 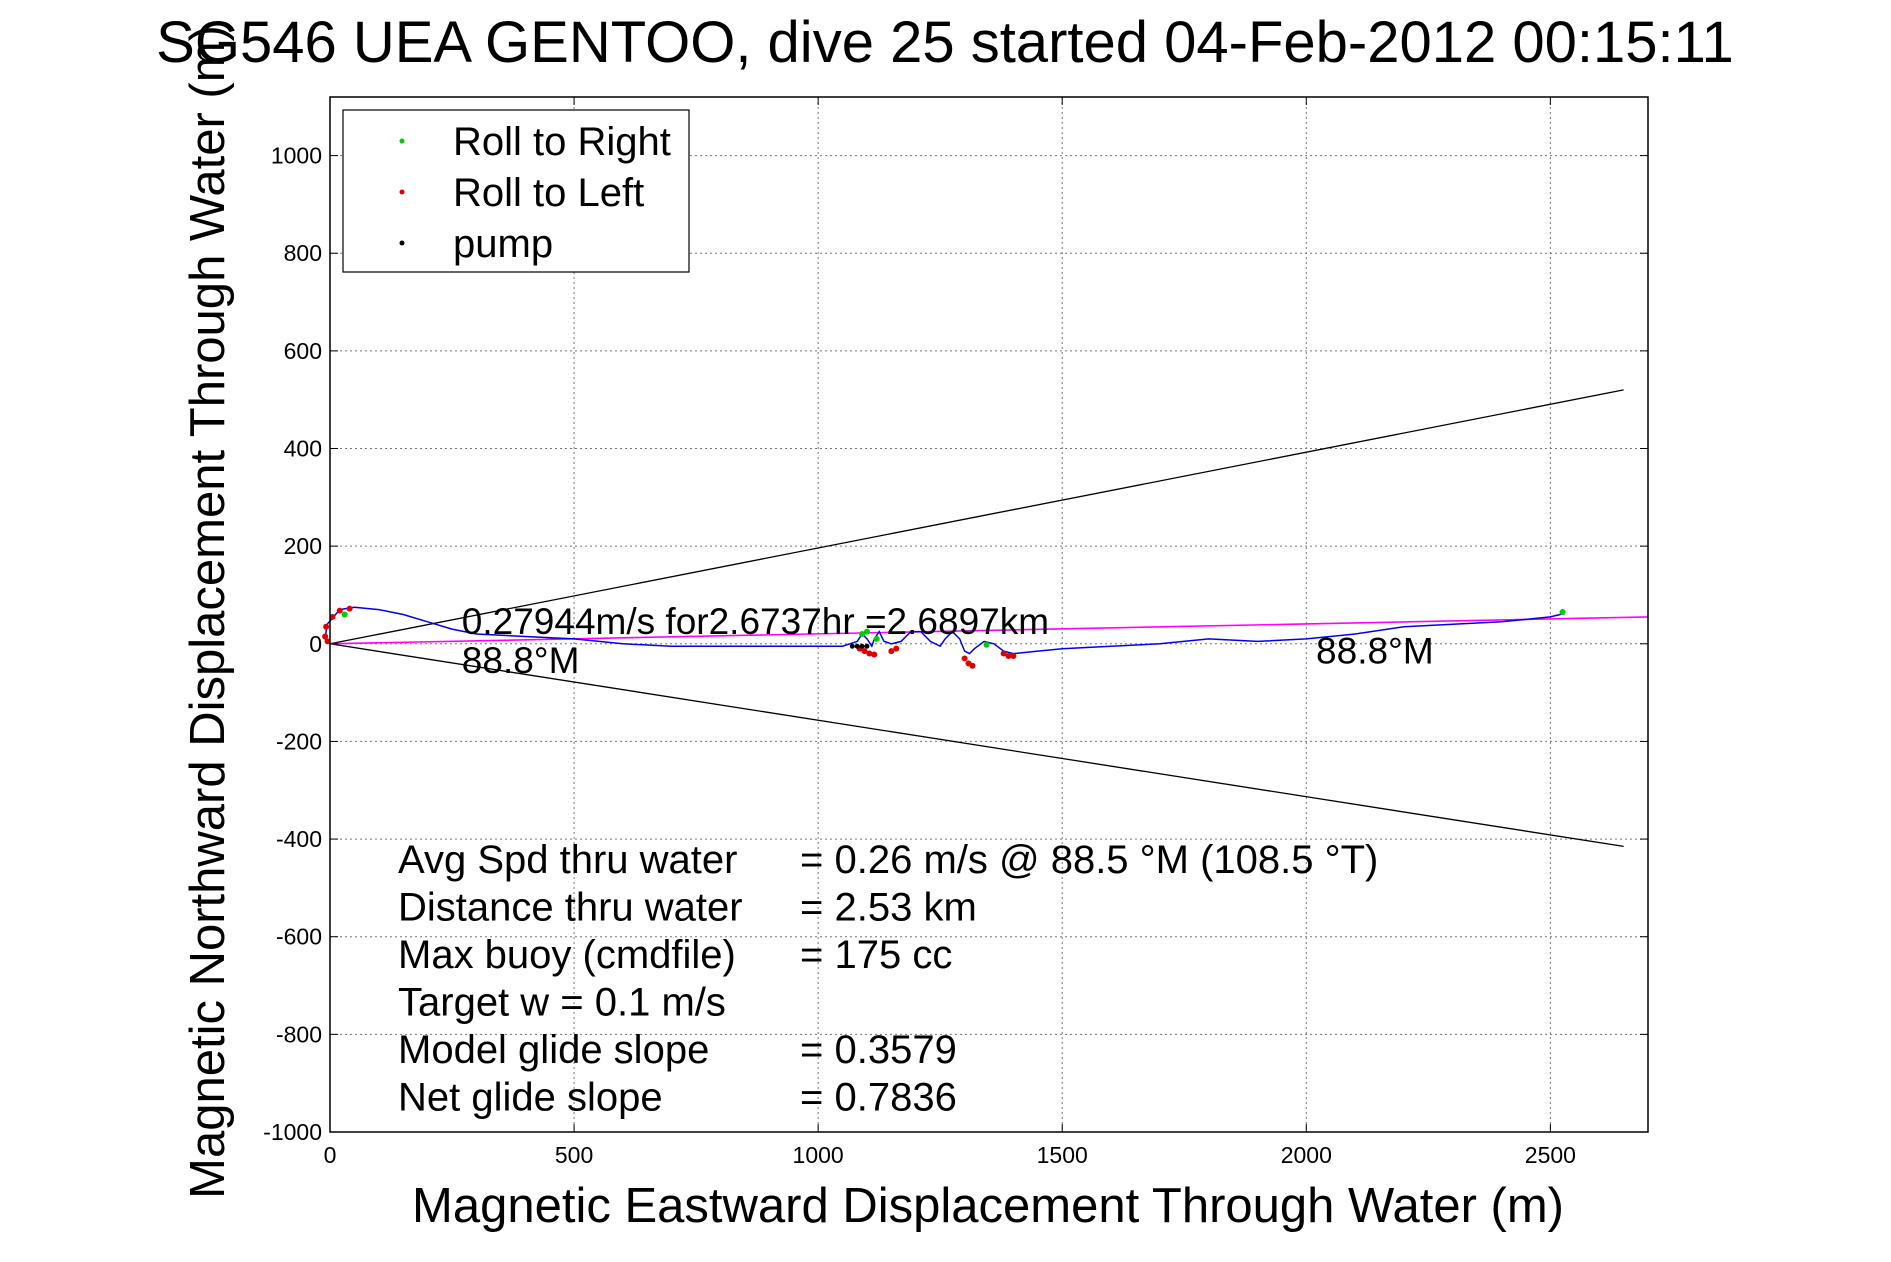 I want to click on y-tick-label: 800, so click(x=303, y=253).